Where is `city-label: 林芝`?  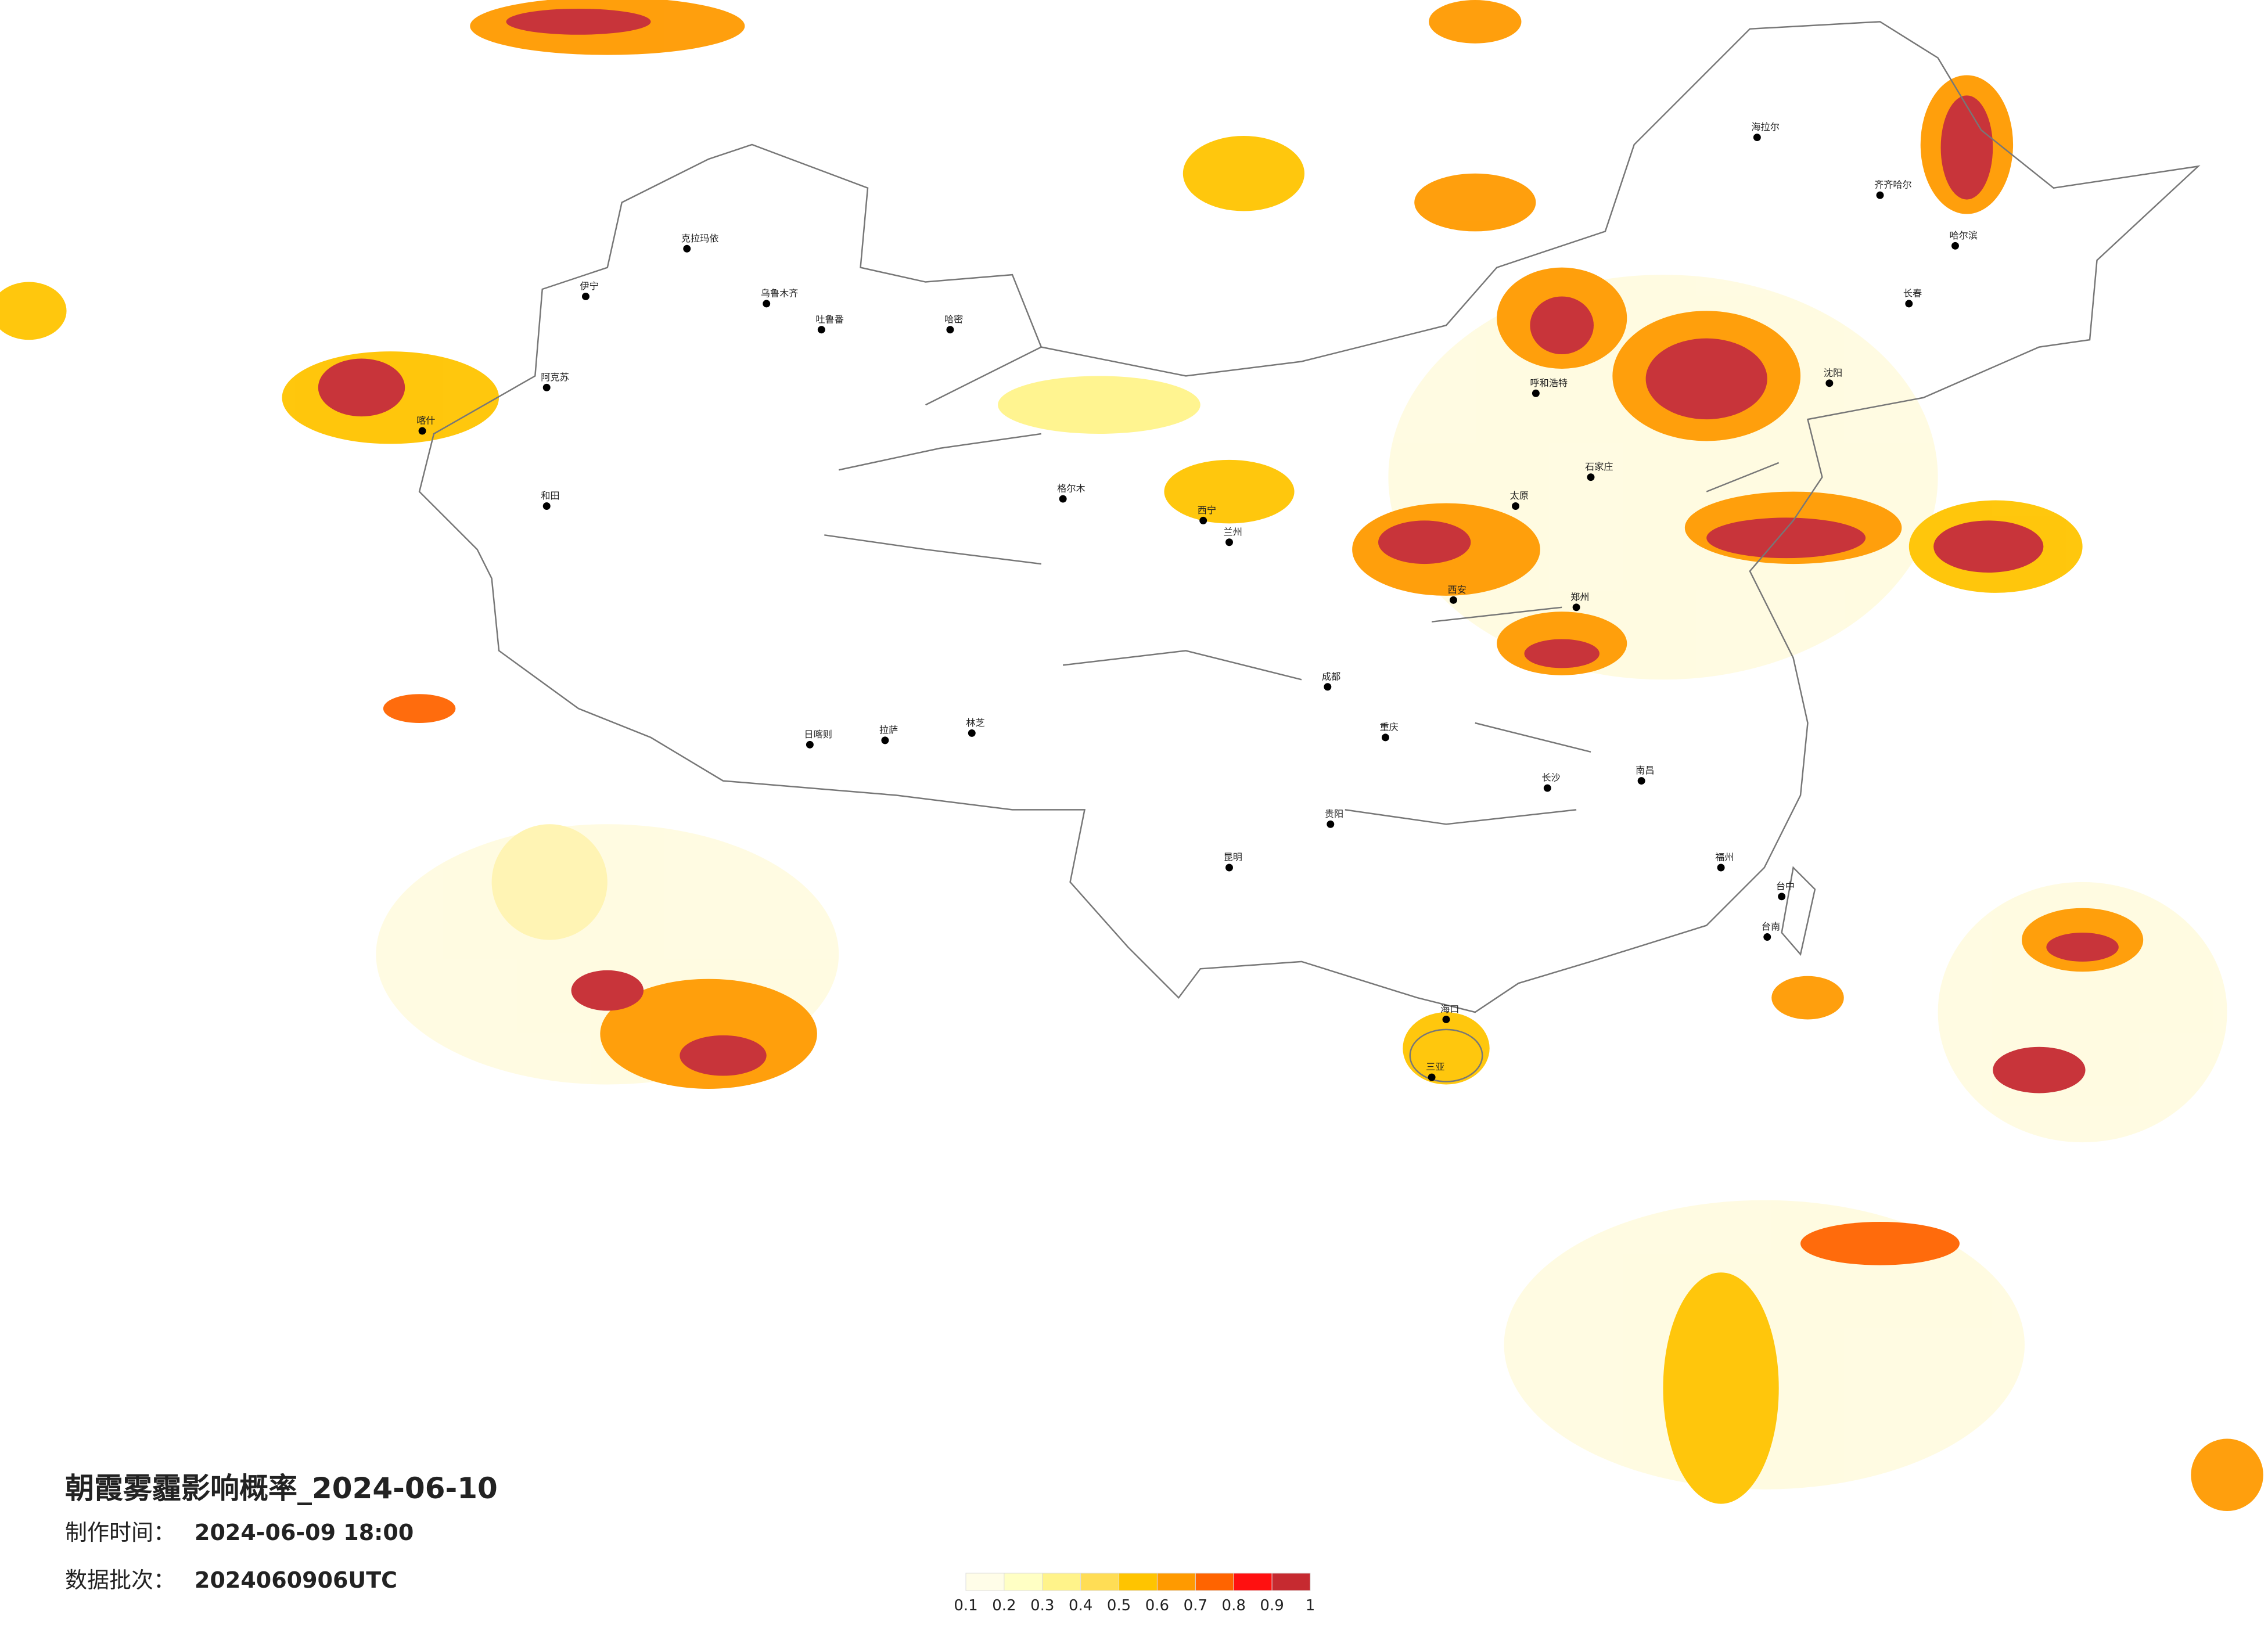 city-label: 林芝 is located at coordinates (975, 722).